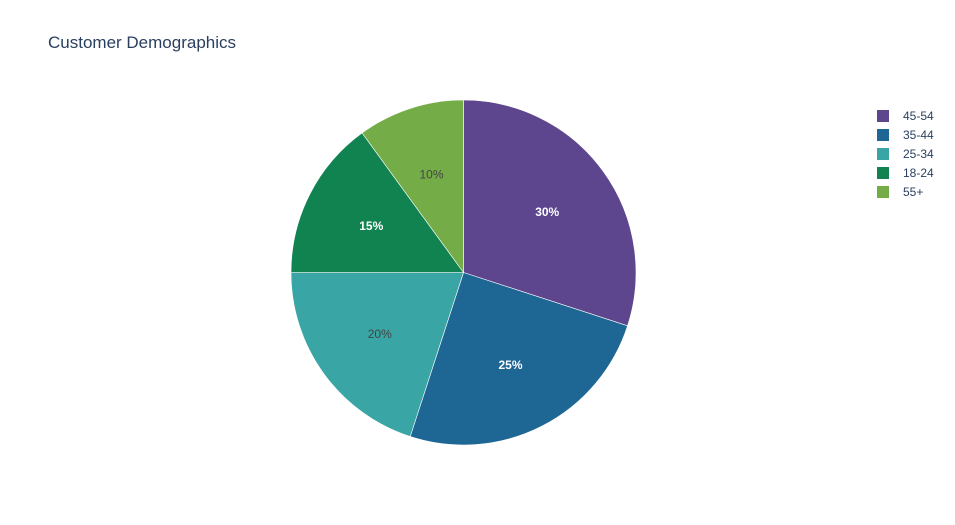  Describe the element at coordinates (510, 365) in the screenshot. I see `slice-percent-label: 25%` at that location.